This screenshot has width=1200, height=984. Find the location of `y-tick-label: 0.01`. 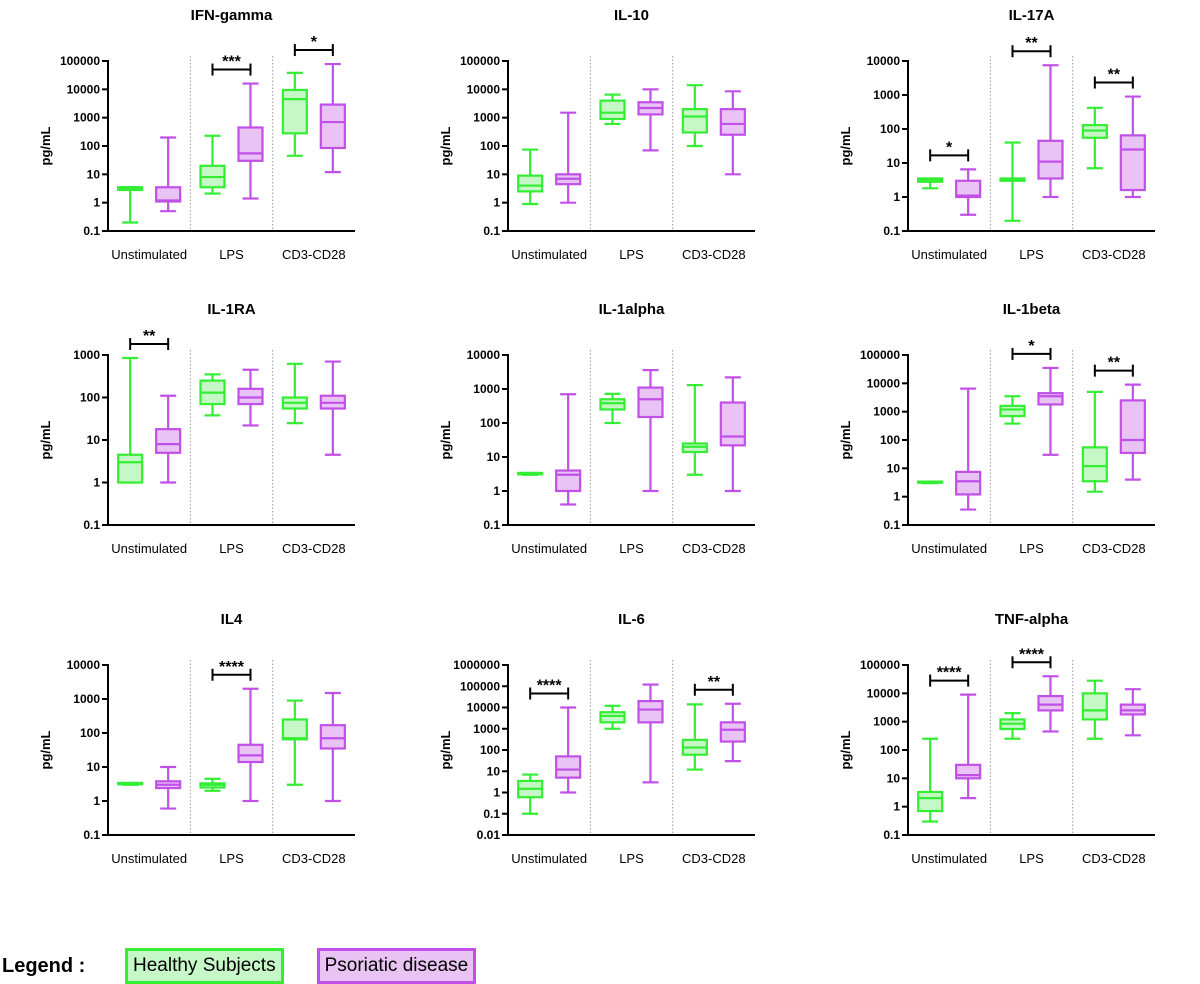

y-tick-label: 0.01 is located at coordinates (489, 835).